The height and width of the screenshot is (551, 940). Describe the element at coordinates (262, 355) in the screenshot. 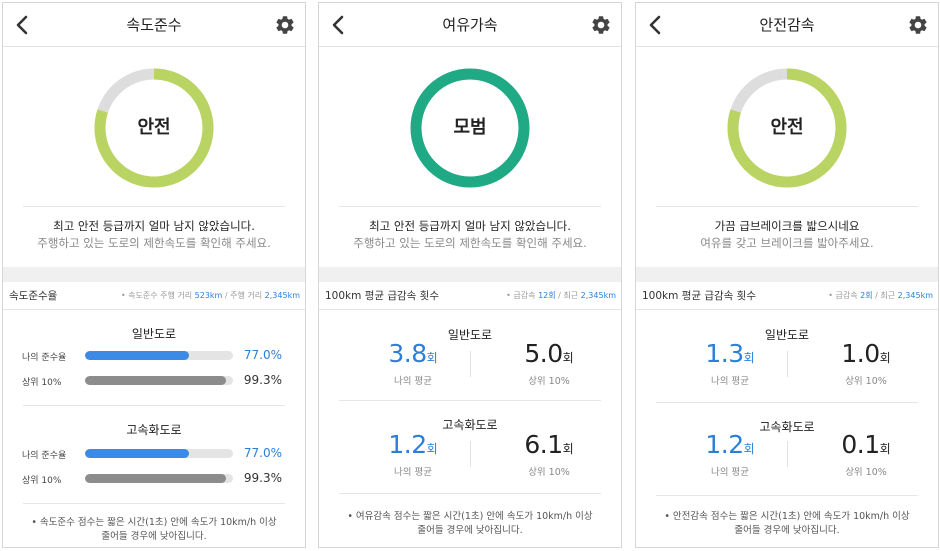

I see `my-rate-value: 77.0%` at that location.